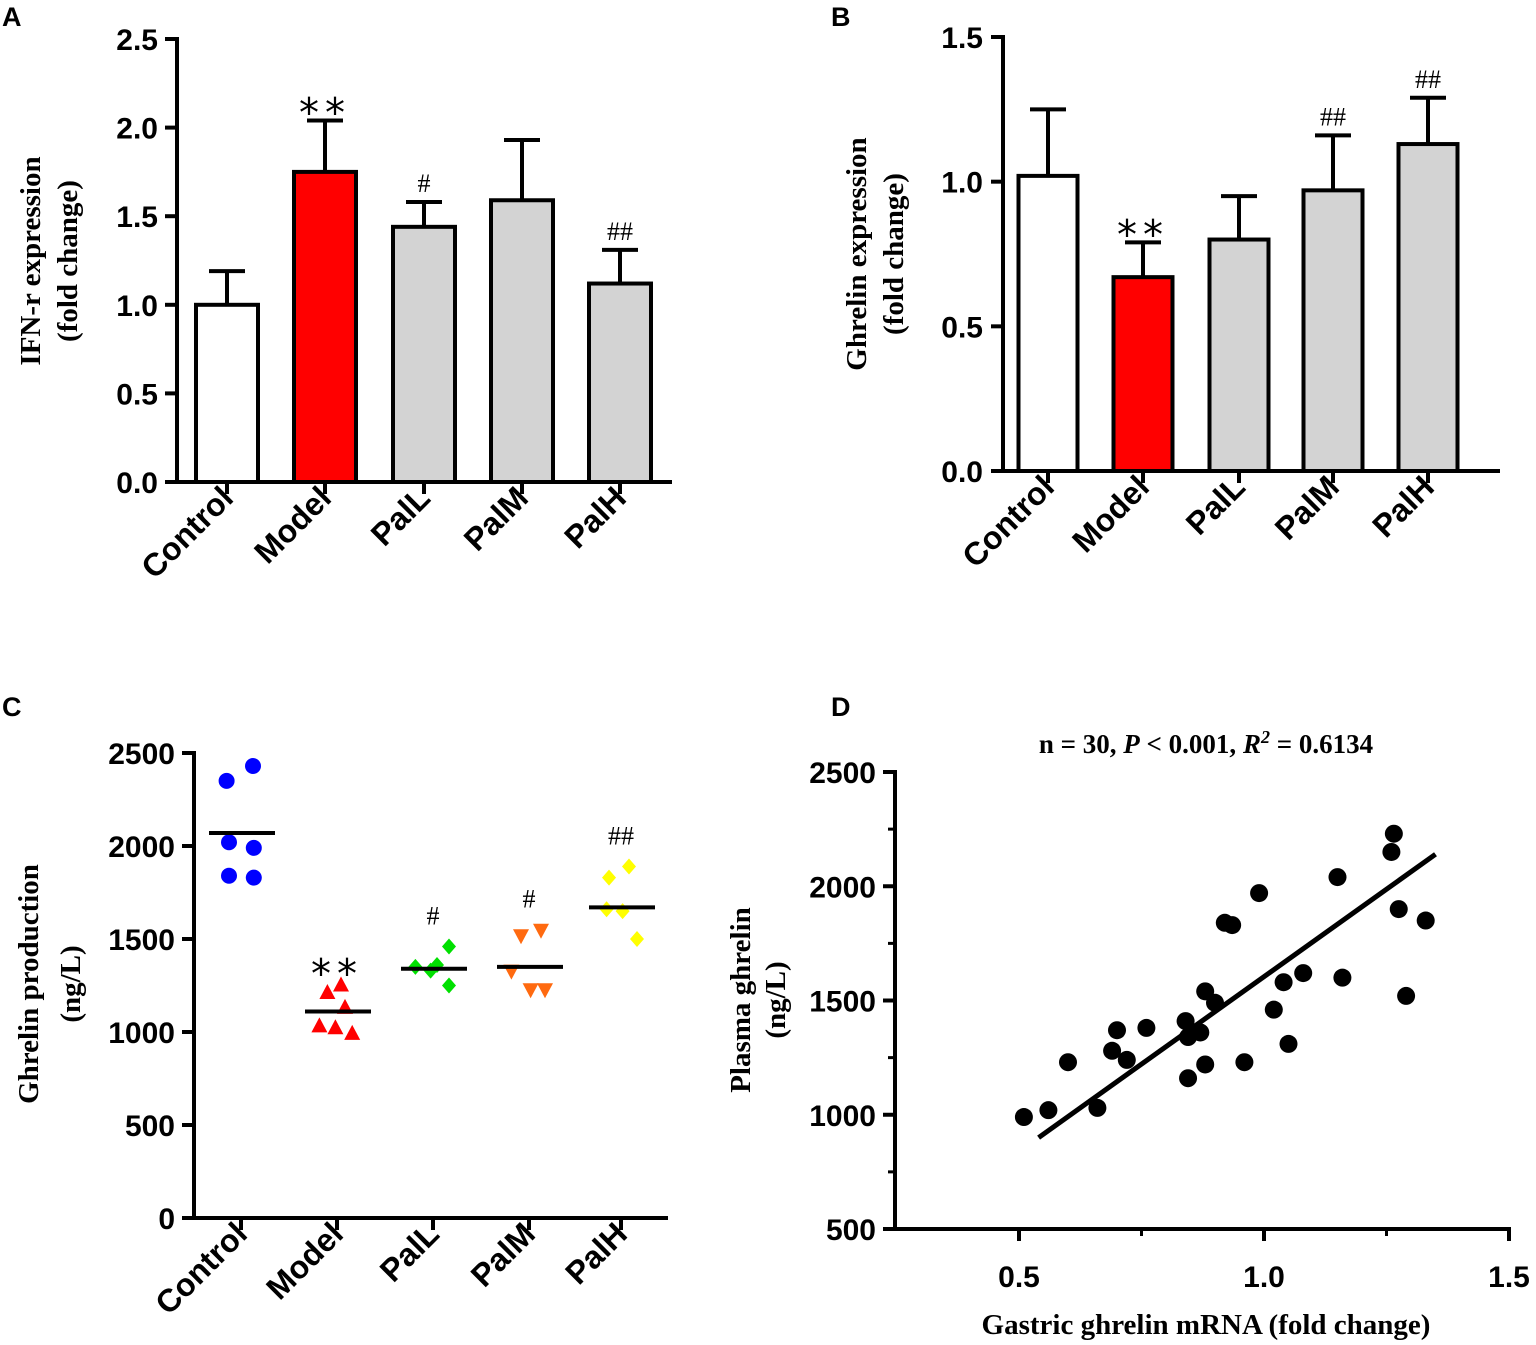 The image size is (1536, 1345). What do you see at coordinates (1428, 307) in the screenshot?
I see `panel-b-bar-palh` at bounding box center [1428, 307].